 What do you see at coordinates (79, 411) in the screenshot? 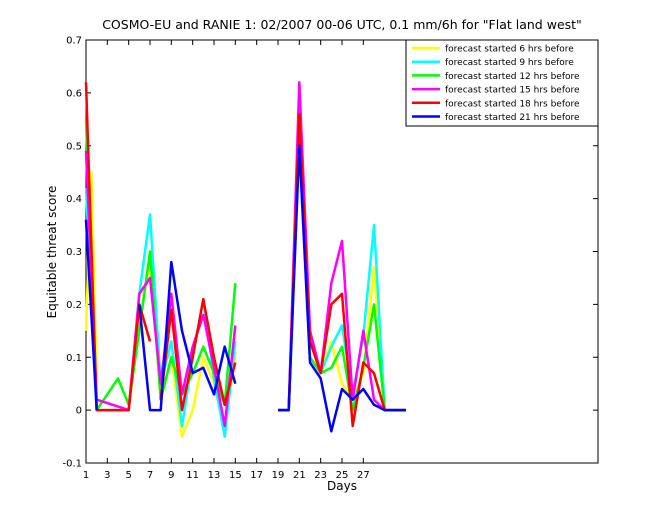
I see `y-tick-label: 0` at bounding box center [79, 411].